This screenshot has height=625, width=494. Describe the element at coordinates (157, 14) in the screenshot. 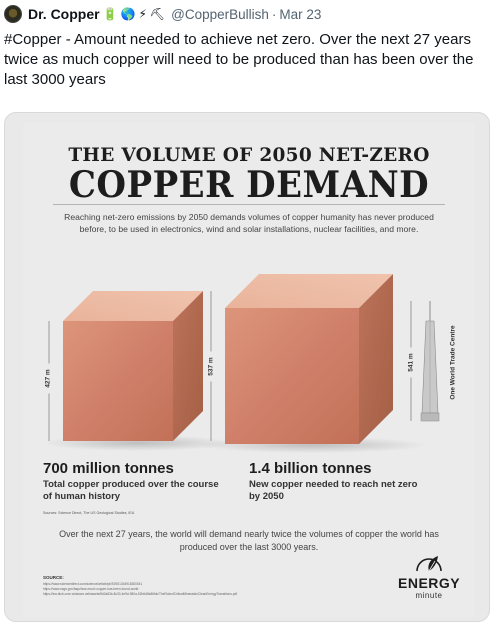

I see `pick-emoji-icon: ⛏` at that location.